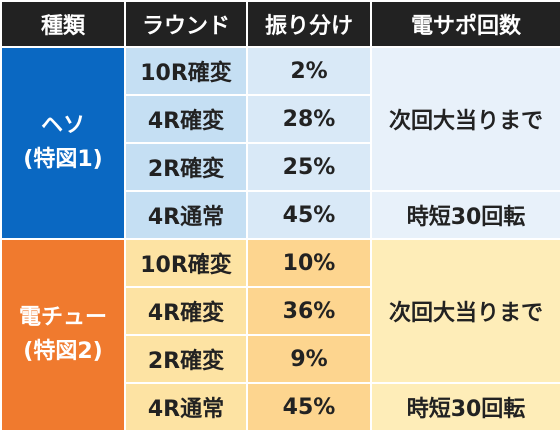  What do you see at coordinates (63, 351) in the screenshot?
I see `group-sub: (特図2)` at bounding box center [63, 351].